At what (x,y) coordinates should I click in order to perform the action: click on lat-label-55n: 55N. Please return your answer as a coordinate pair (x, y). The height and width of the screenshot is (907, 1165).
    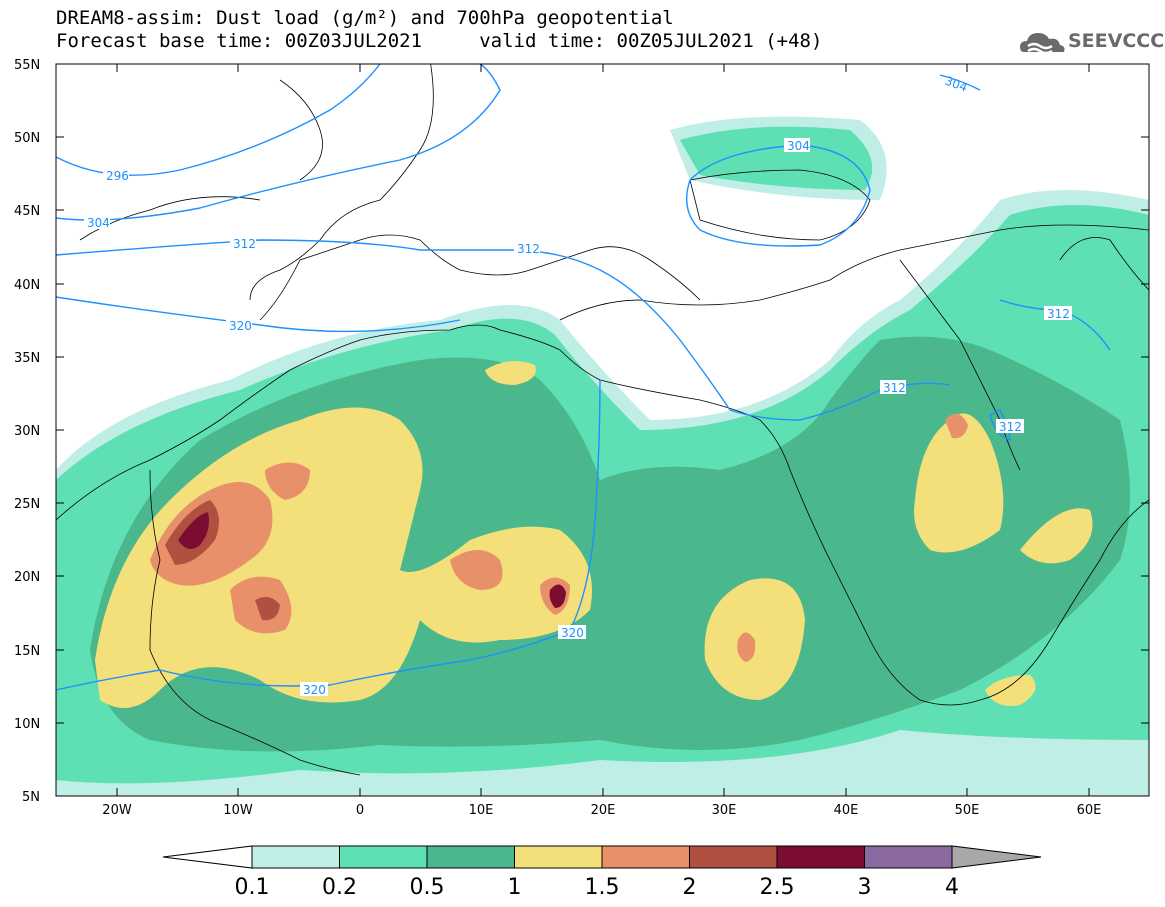
    Looking at the image, I should click on (27, 65).